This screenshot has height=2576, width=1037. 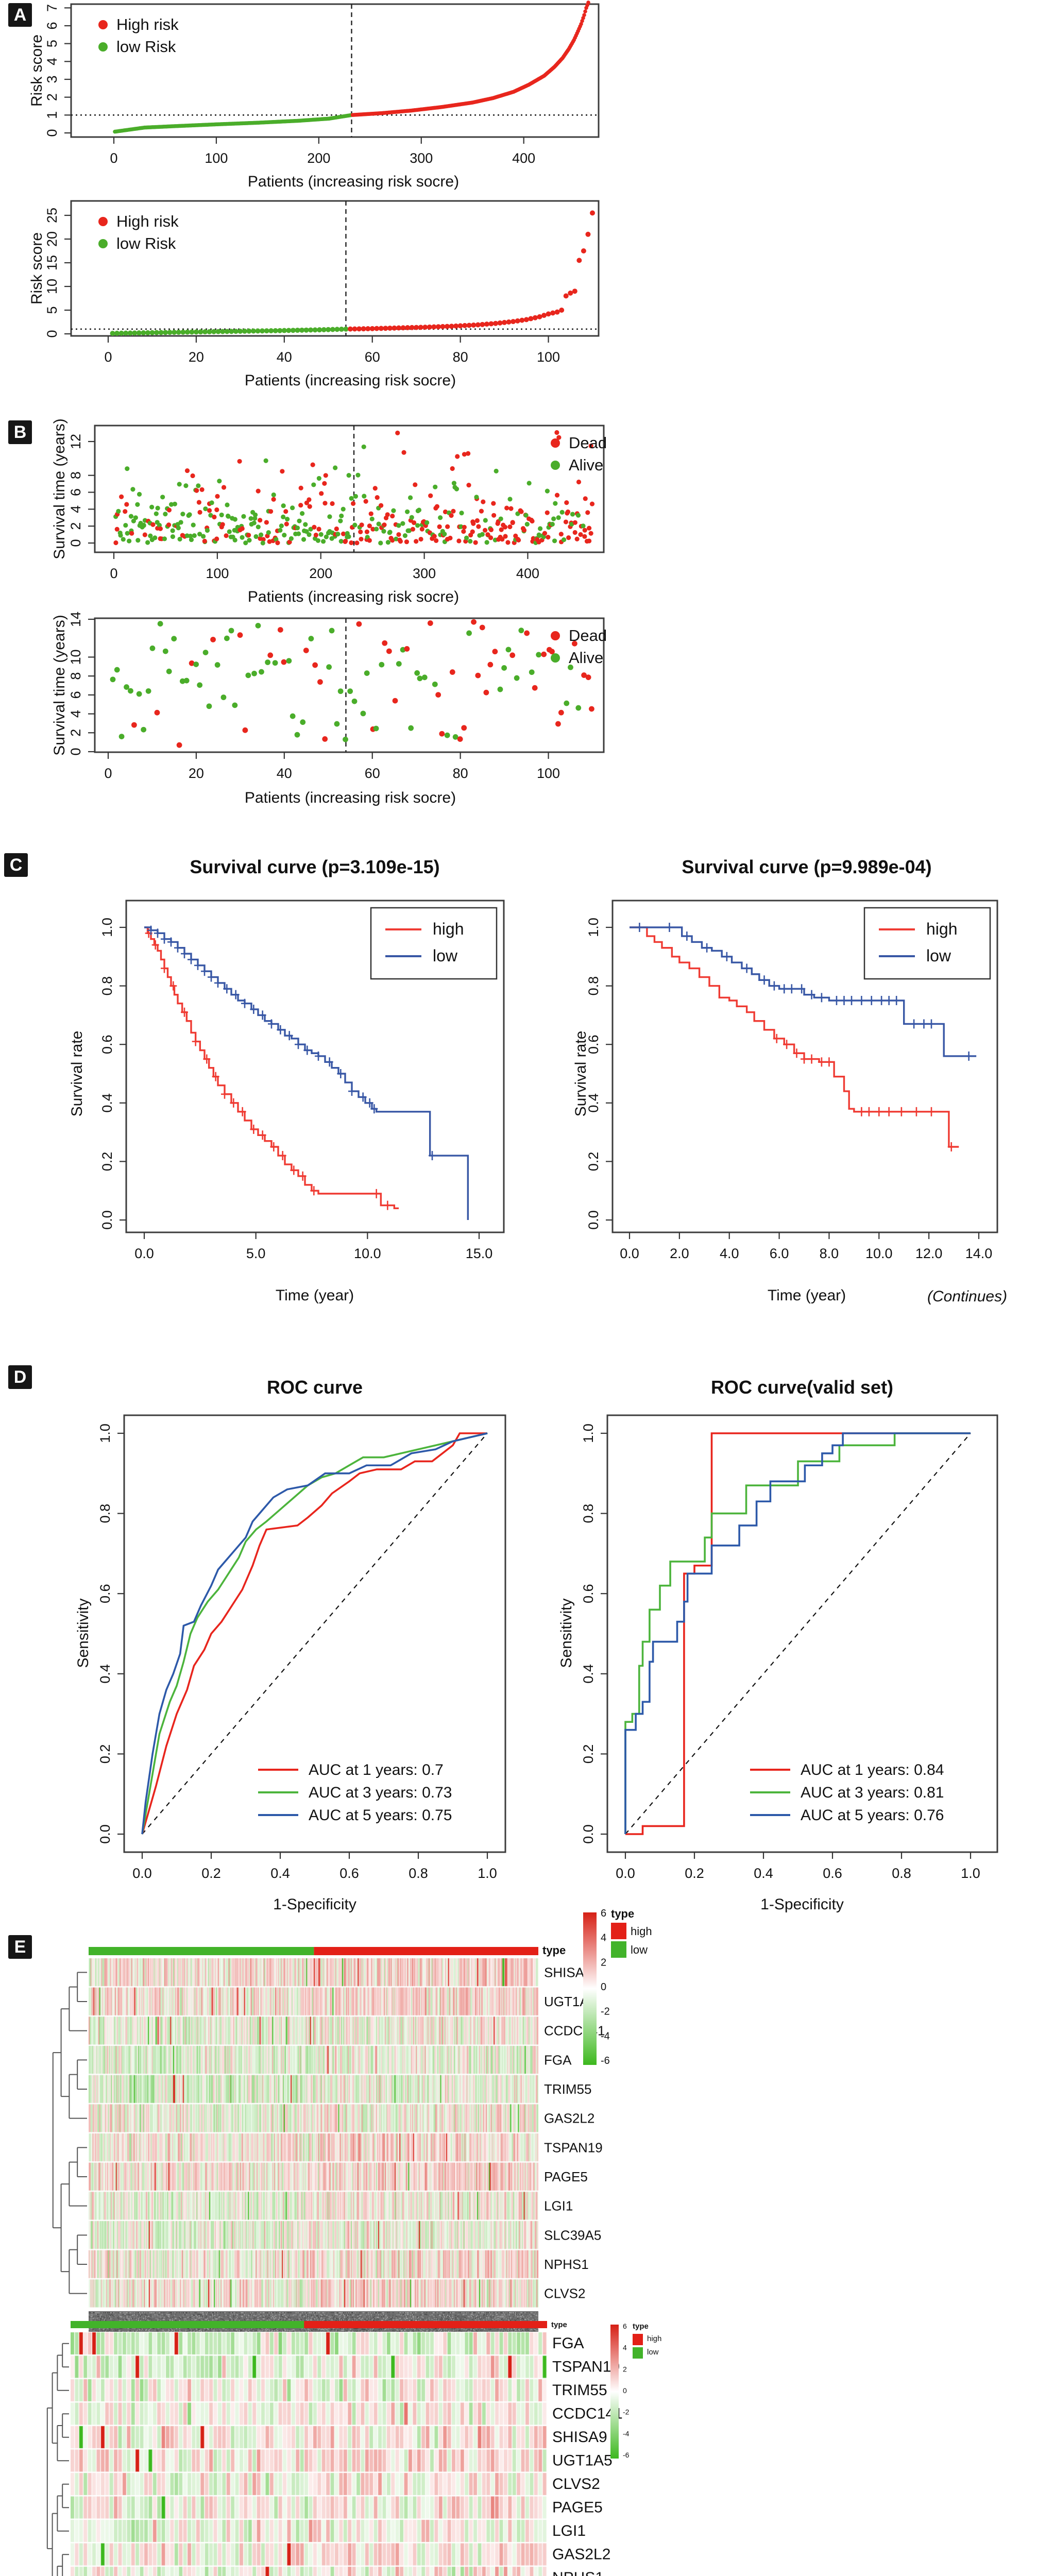 I want to click on legend-box, so click(x=434, y=943).